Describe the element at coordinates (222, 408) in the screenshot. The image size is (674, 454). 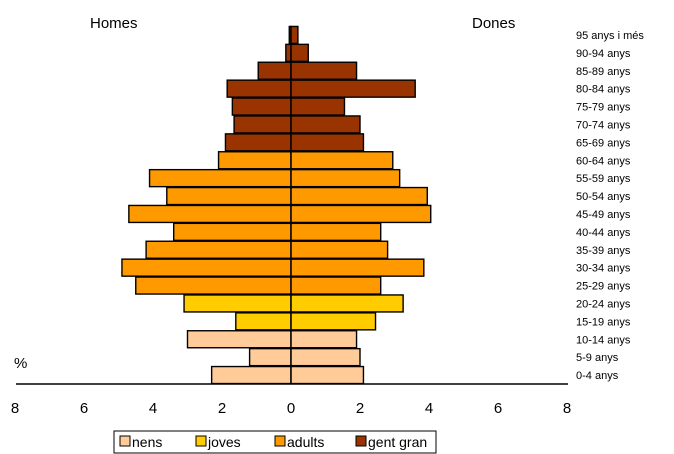
I see `x-tick-label-3: 2` at that location.